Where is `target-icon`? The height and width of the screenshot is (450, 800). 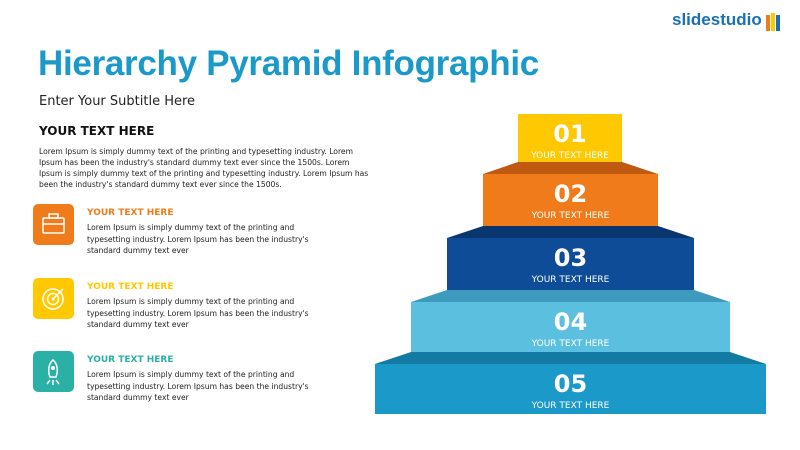
target-icon is located at coordinates (53, 298).